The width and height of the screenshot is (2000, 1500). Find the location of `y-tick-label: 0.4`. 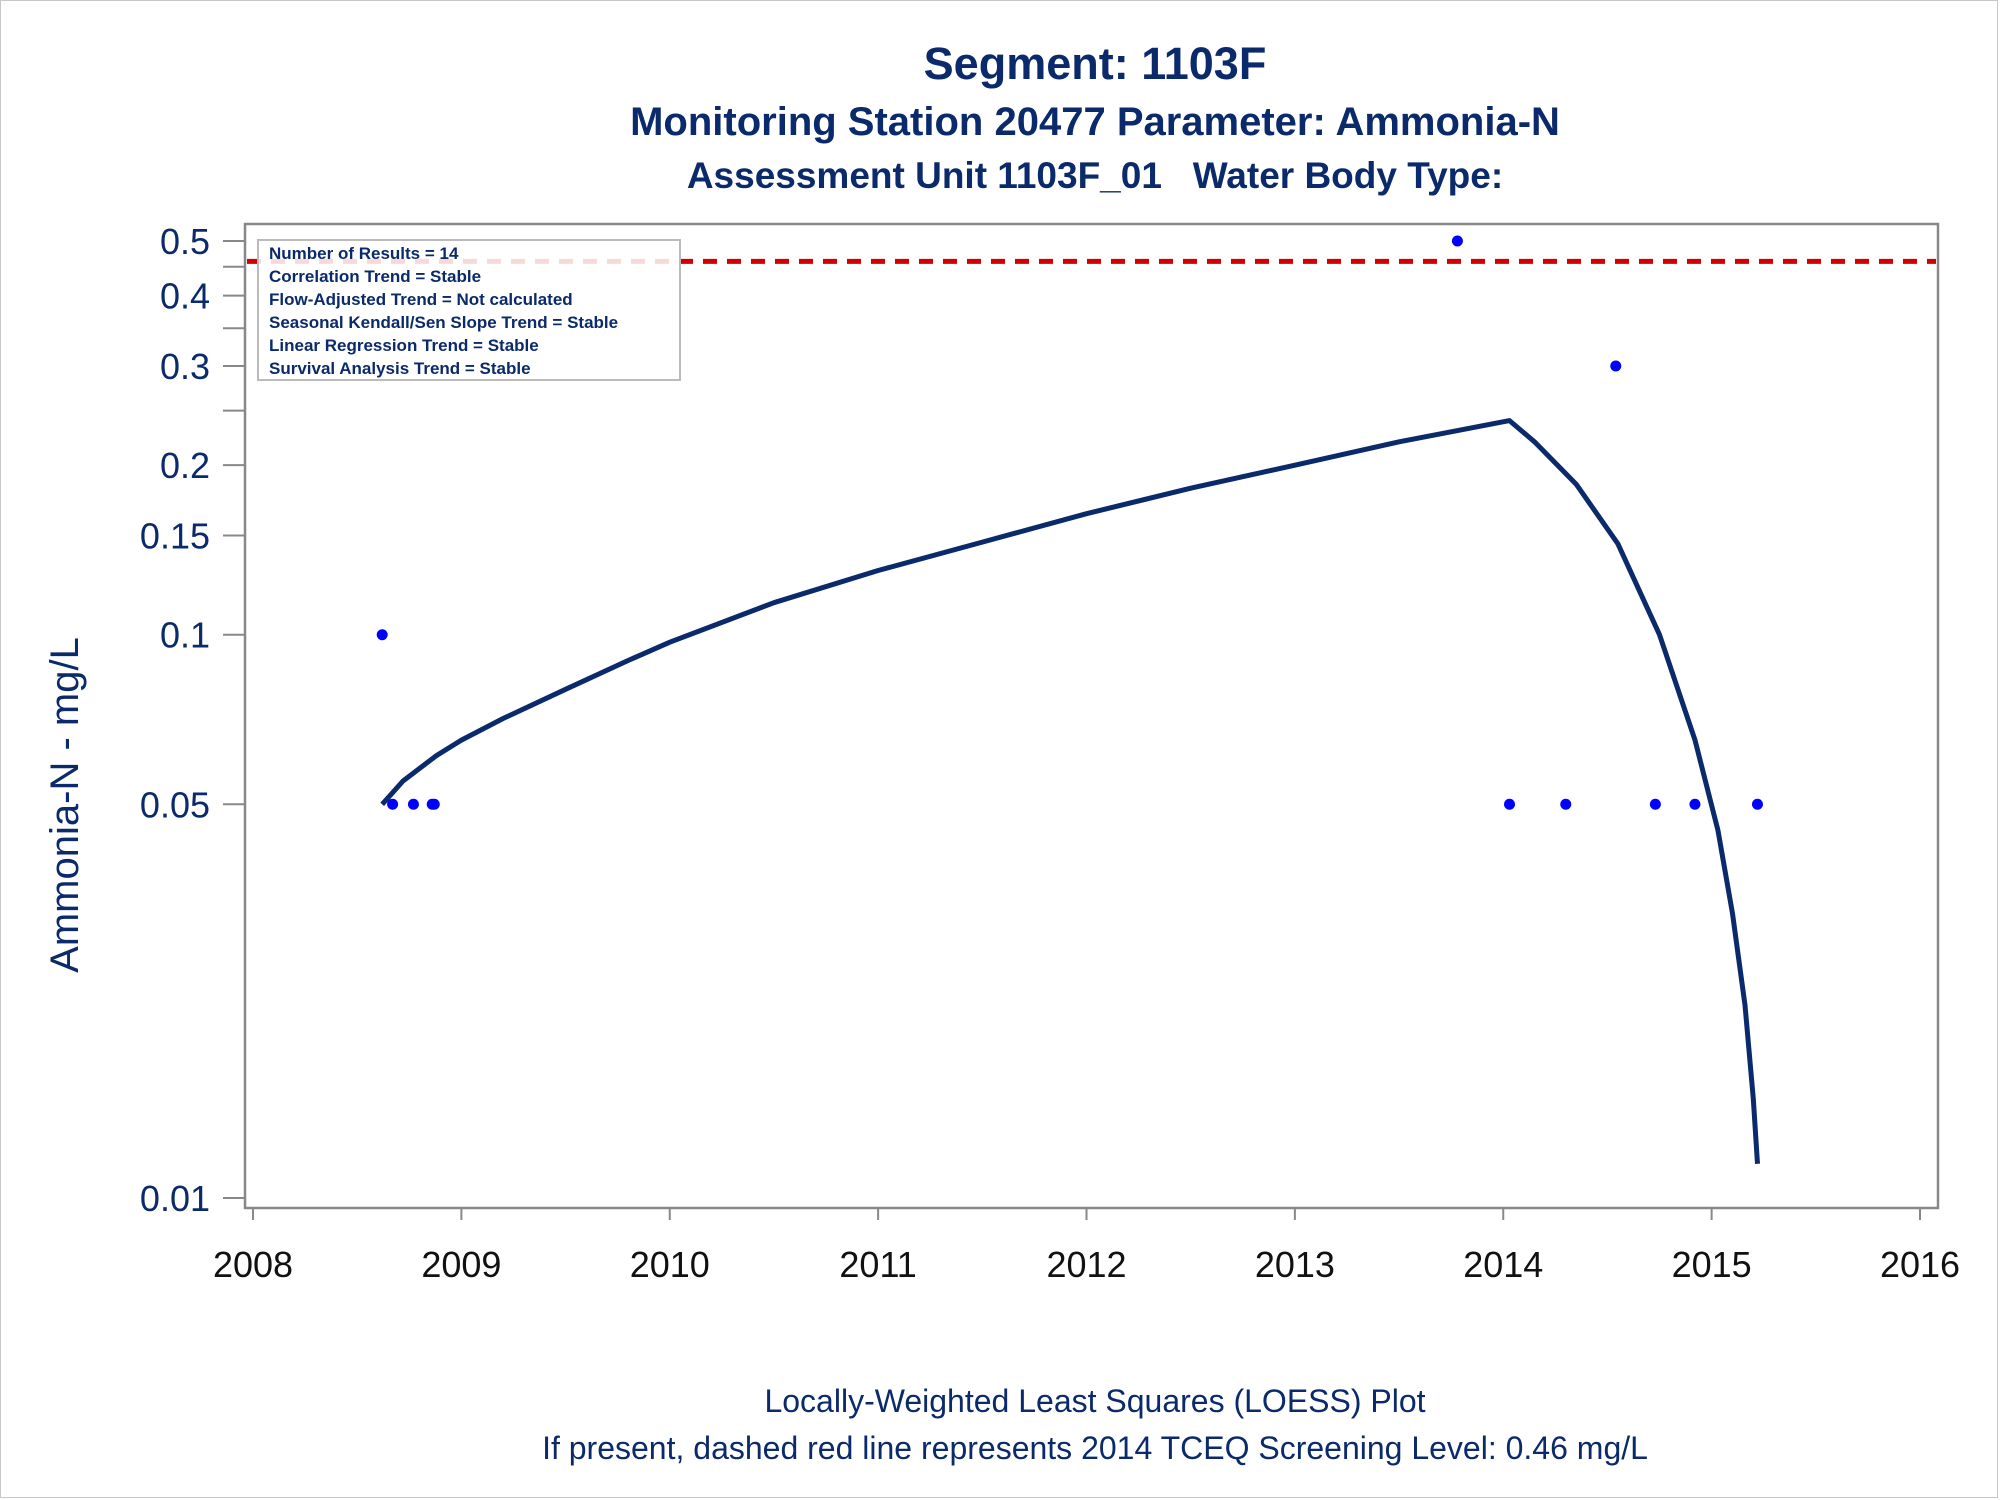

y-tick-label: 0.4 is located at coordinates (185, 296).